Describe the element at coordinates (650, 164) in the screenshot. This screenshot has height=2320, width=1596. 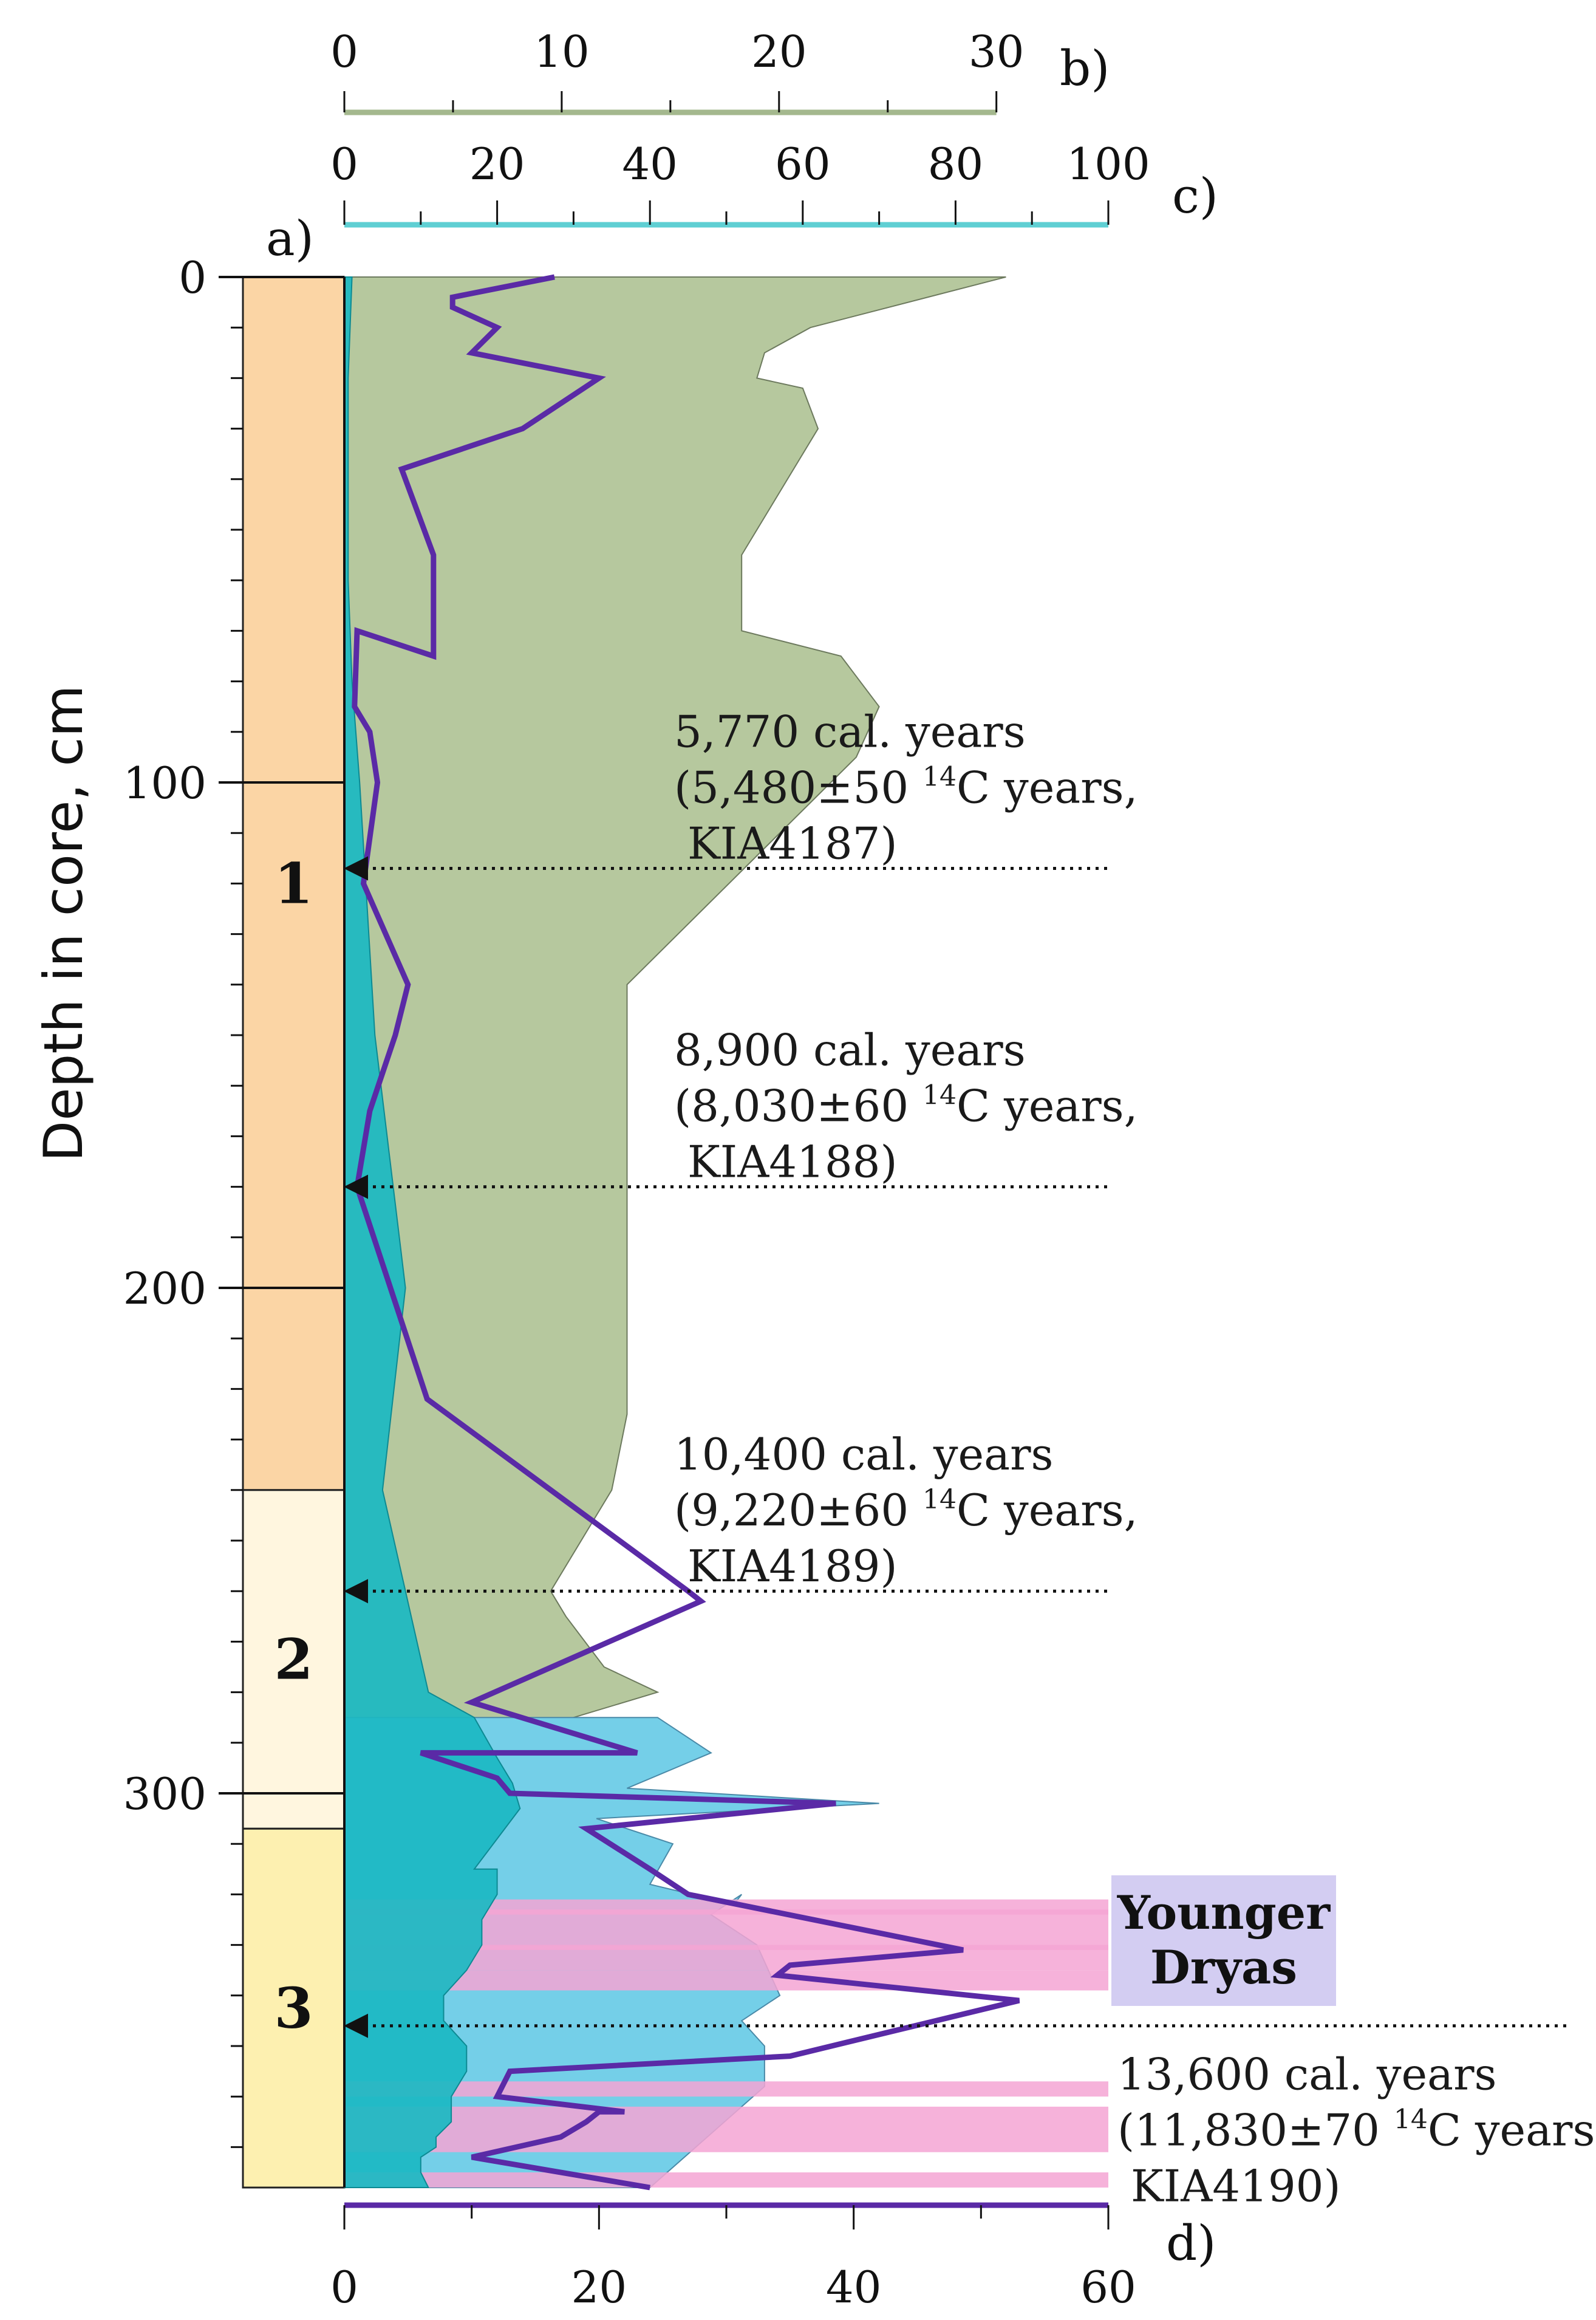
I see `axis-c-tick-label: 40` at that location.